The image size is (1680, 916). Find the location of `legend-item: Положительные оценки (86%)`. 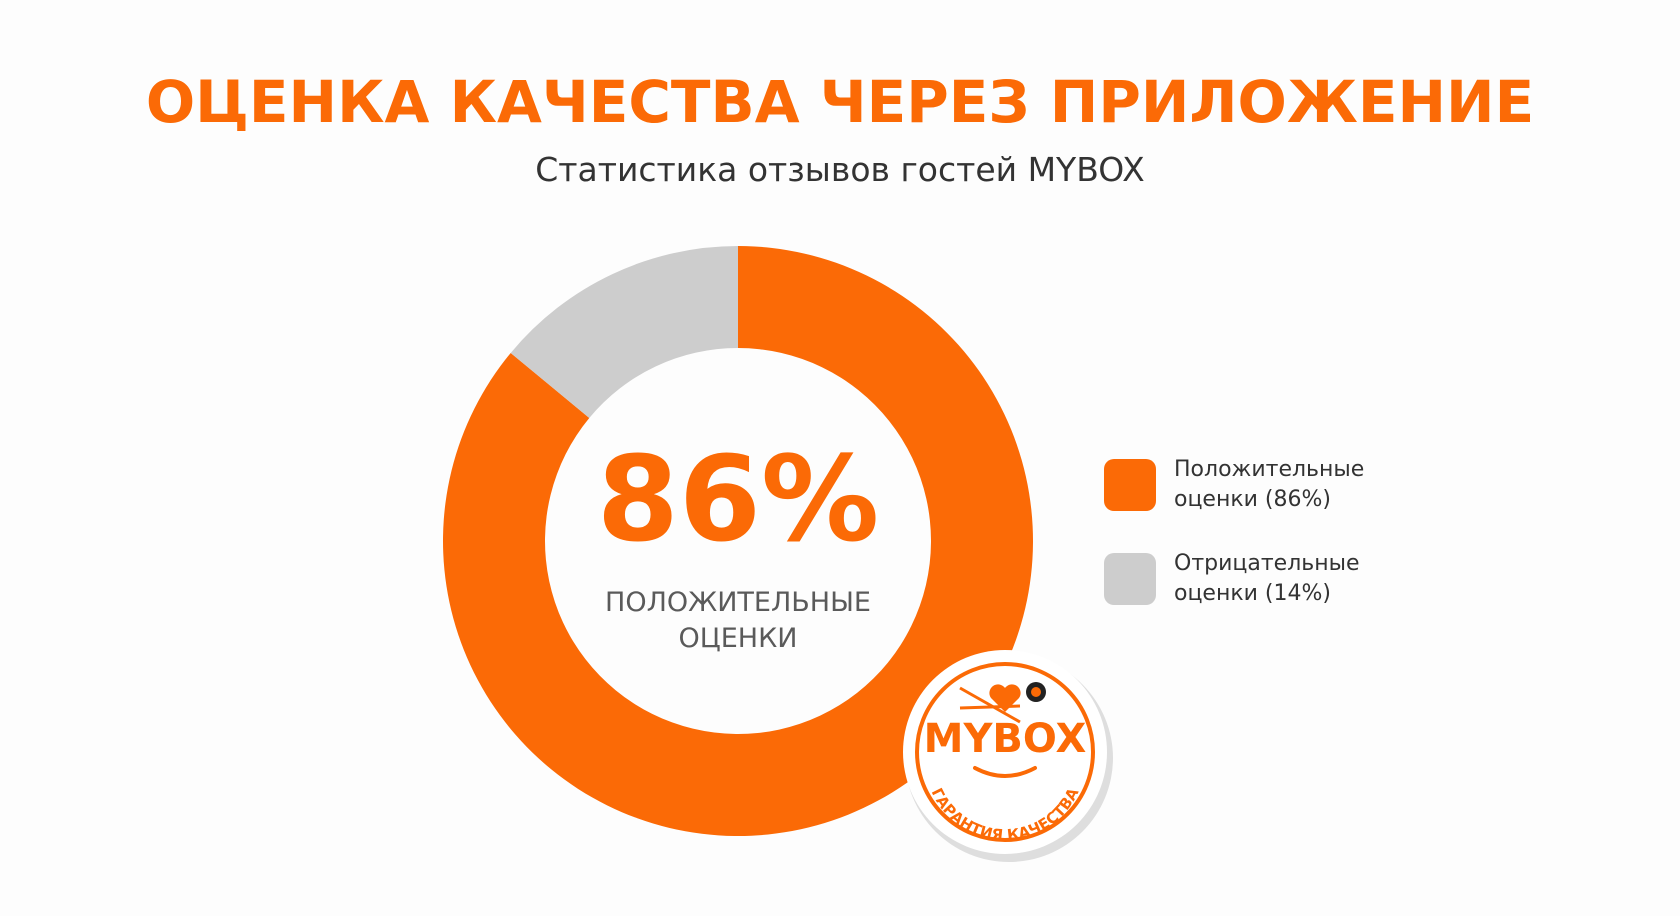

legend-item: Положительные оценки (86%) is located at coordinates (1249, 485).